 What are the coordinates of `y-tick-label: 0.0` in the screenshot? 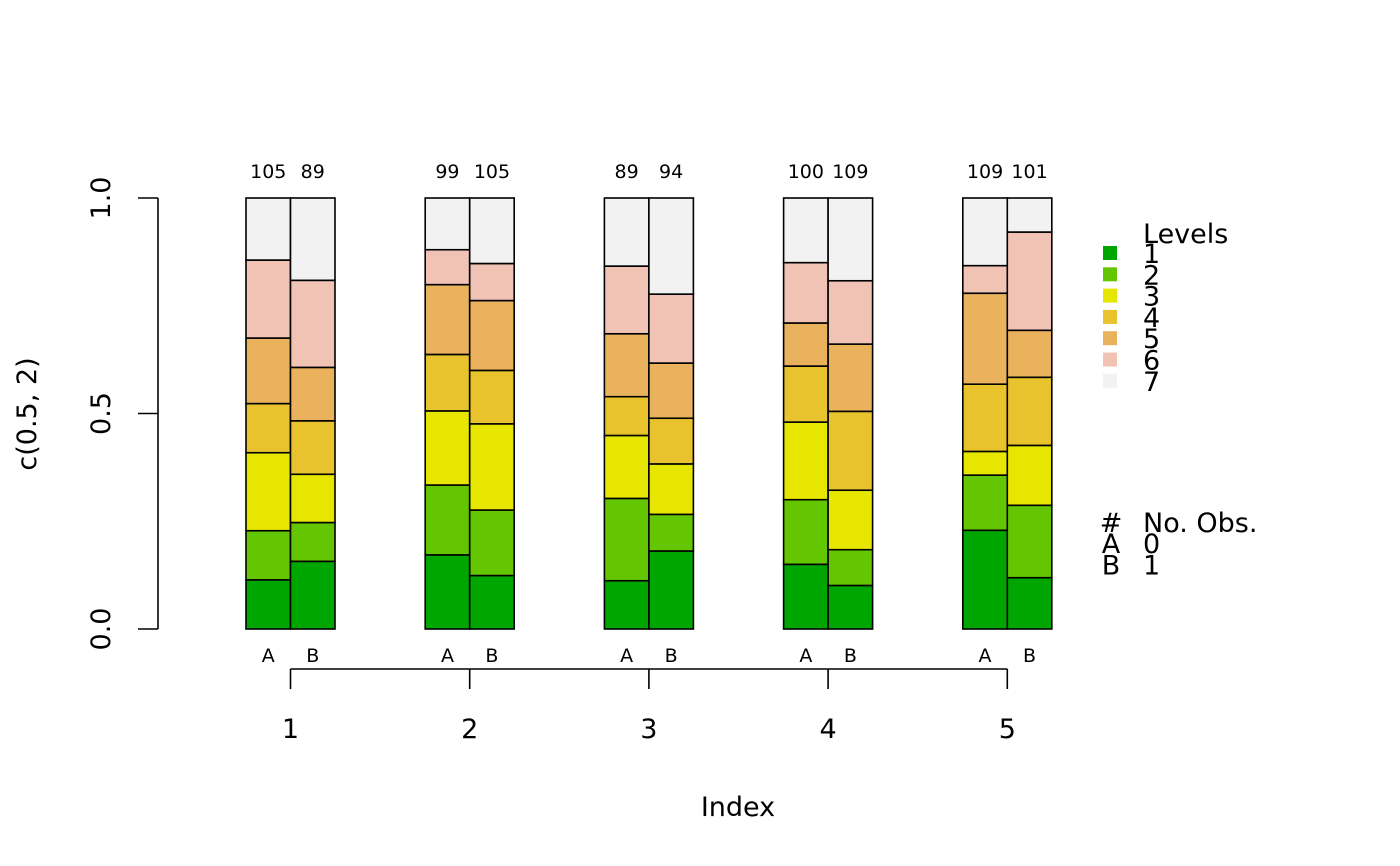 It's located at (101, 629).